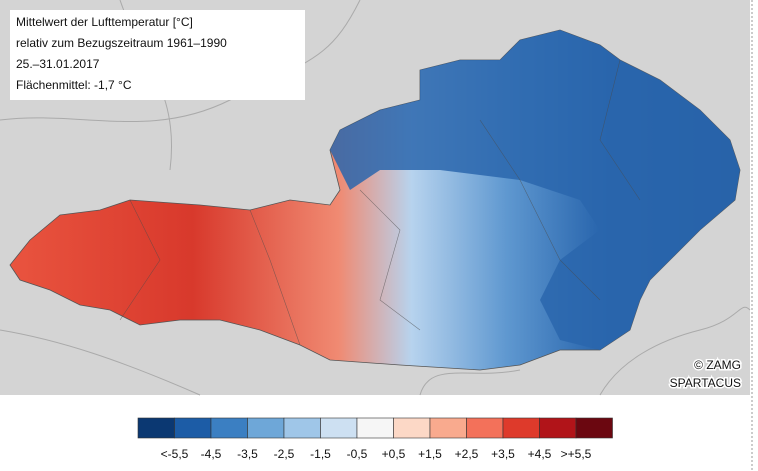 This screenshot has height=471, width=758. What do you see at coordinates (247, 454) in the screenshot?
I see `legend-label: -3,5` at bounding box center [247, 454].